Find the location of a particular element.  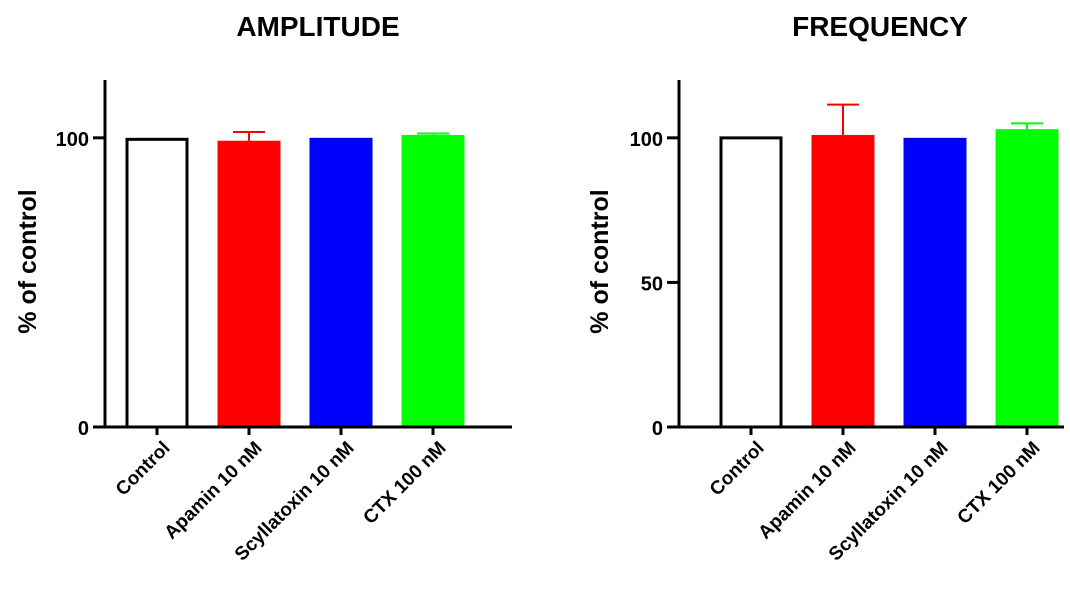

chart-title: AMPLITUDE is located at coordinates (317, 26).